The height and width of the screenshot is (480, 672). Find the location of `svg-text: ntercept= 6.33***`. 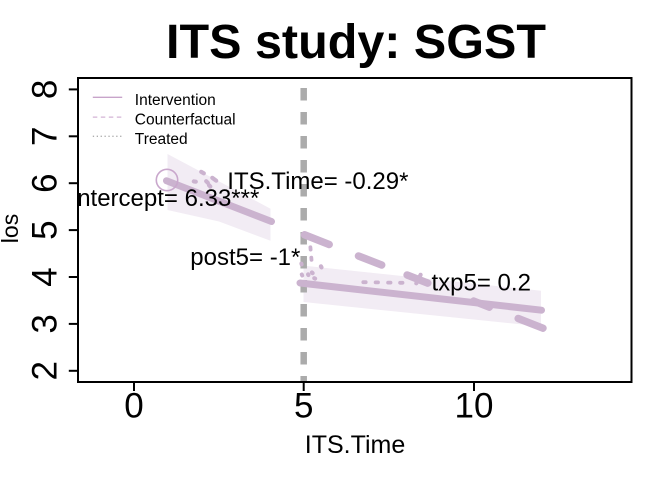

svg-text: ntercept= 6.33*** is located at coordinates (168, 198).